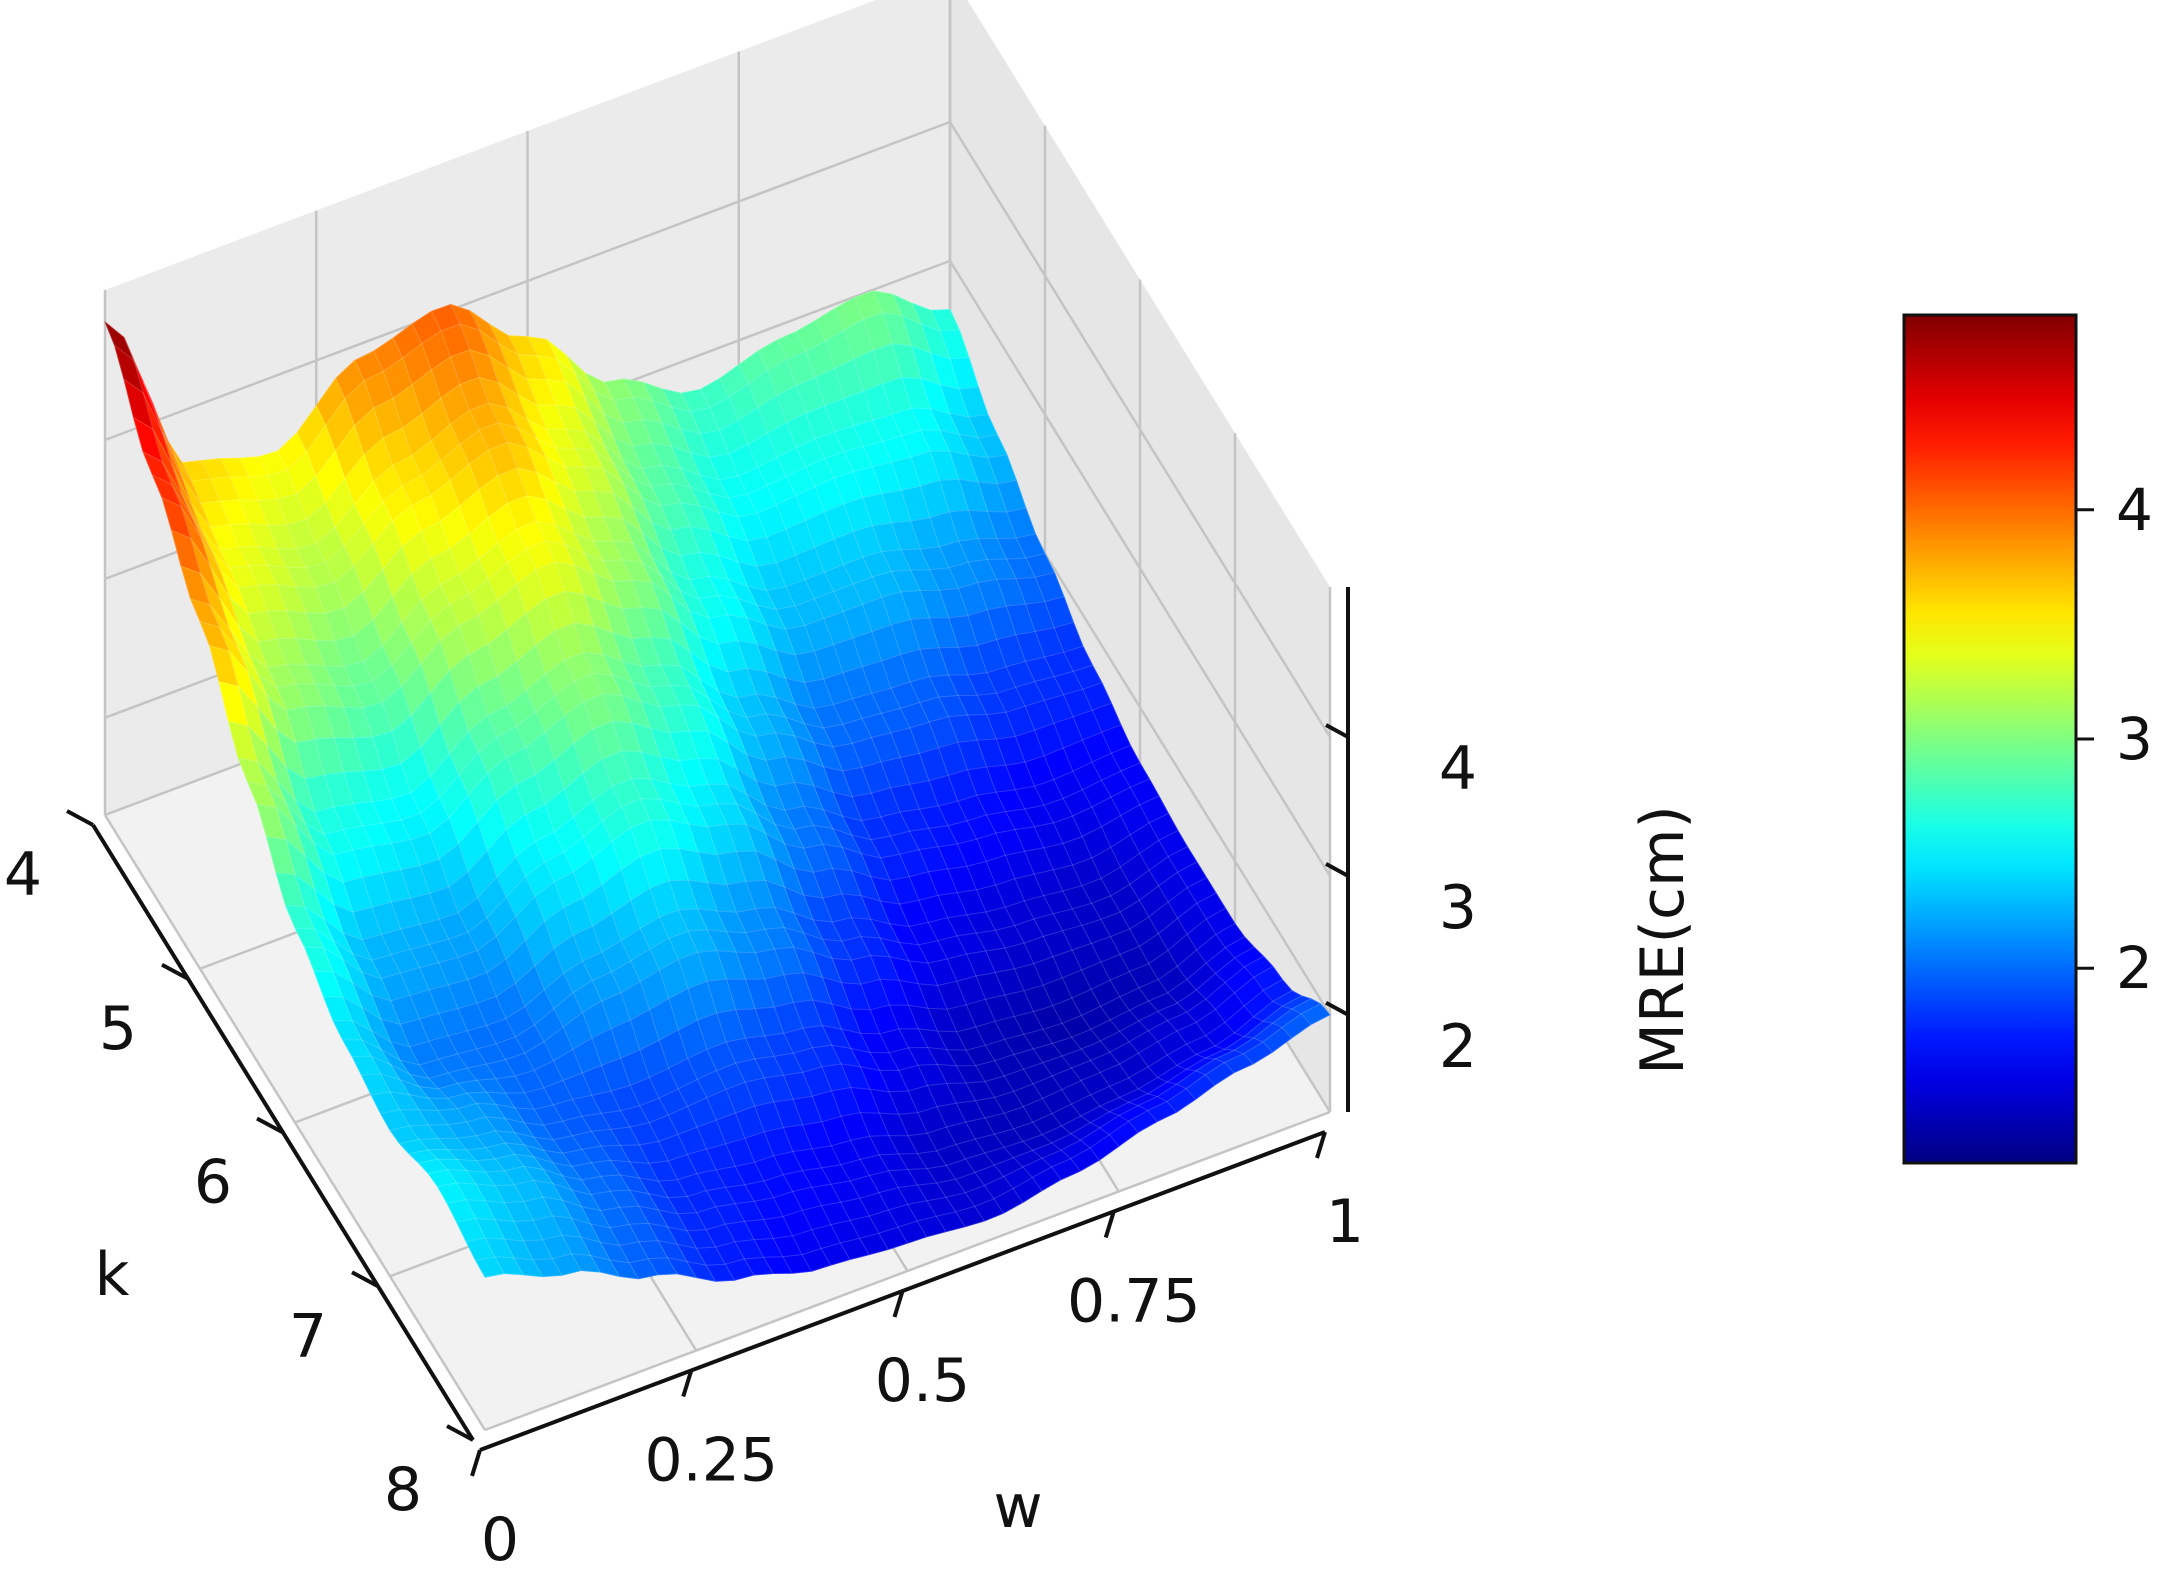  Describe the element at coordinates (2134, 739) in the screenshot. I see `colorbar-tick-label: 3` at that location.